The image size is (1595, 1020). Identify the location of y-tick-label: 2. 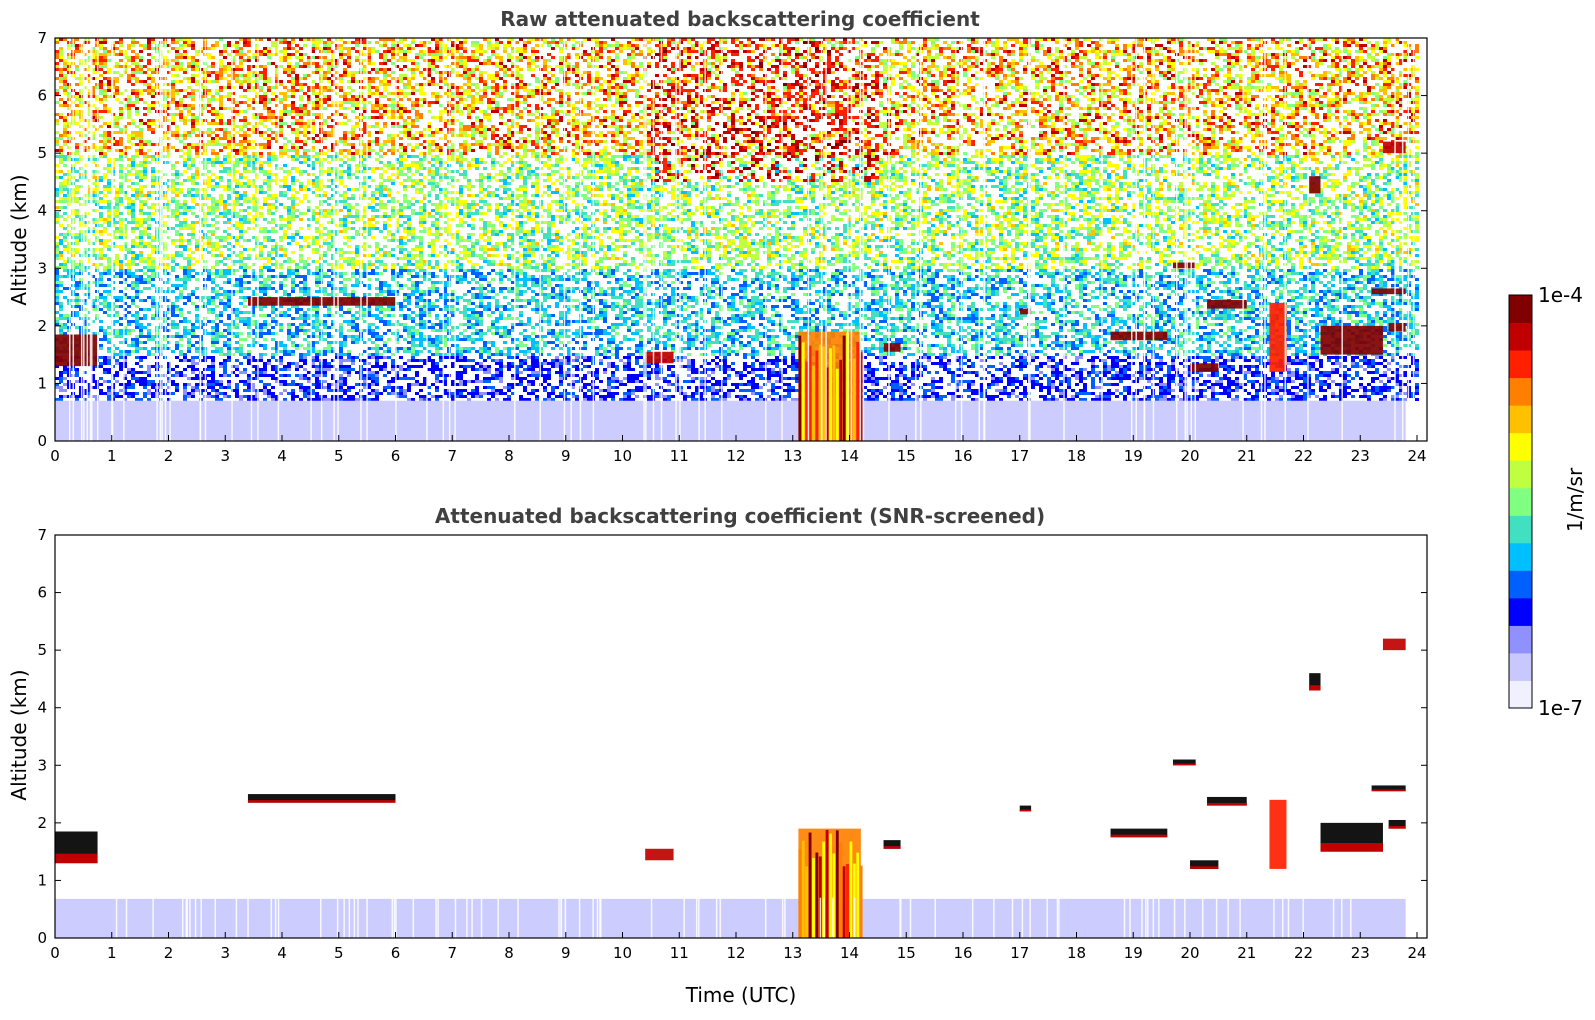
(42, 823).